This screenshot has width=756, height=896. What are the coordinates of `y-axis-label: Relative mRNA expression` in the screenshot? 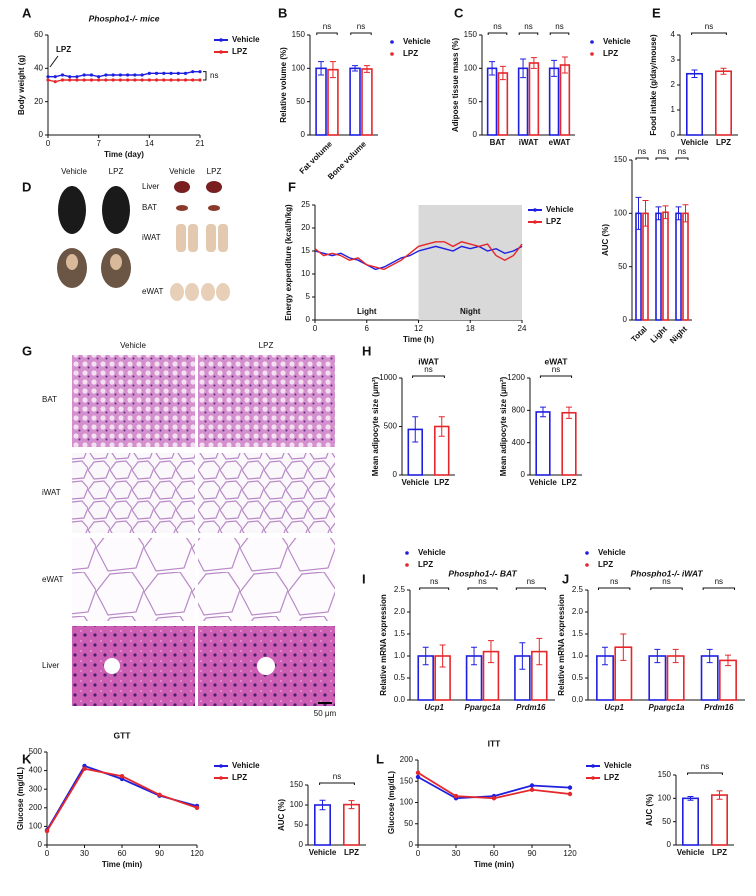 It's located at (383, 645).